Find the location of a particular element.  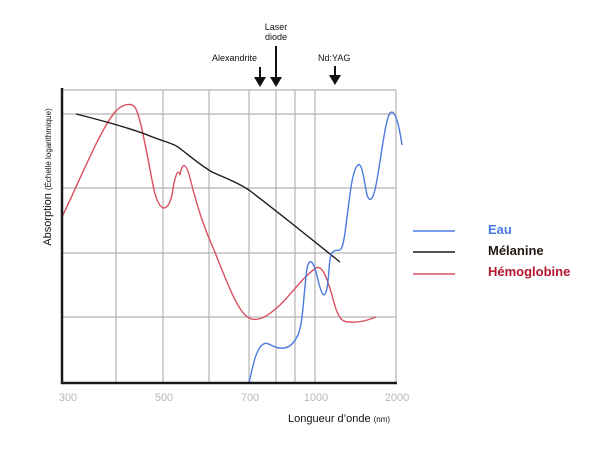

x-tick-300: 300 is located at coordinates (68, 398).